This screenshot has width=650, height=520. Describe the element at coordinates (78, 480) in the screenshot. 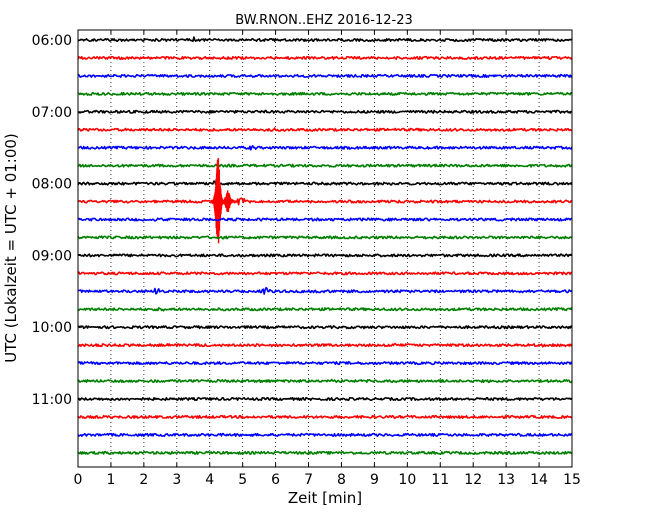

I see `x-tick-label: 0` at that location.